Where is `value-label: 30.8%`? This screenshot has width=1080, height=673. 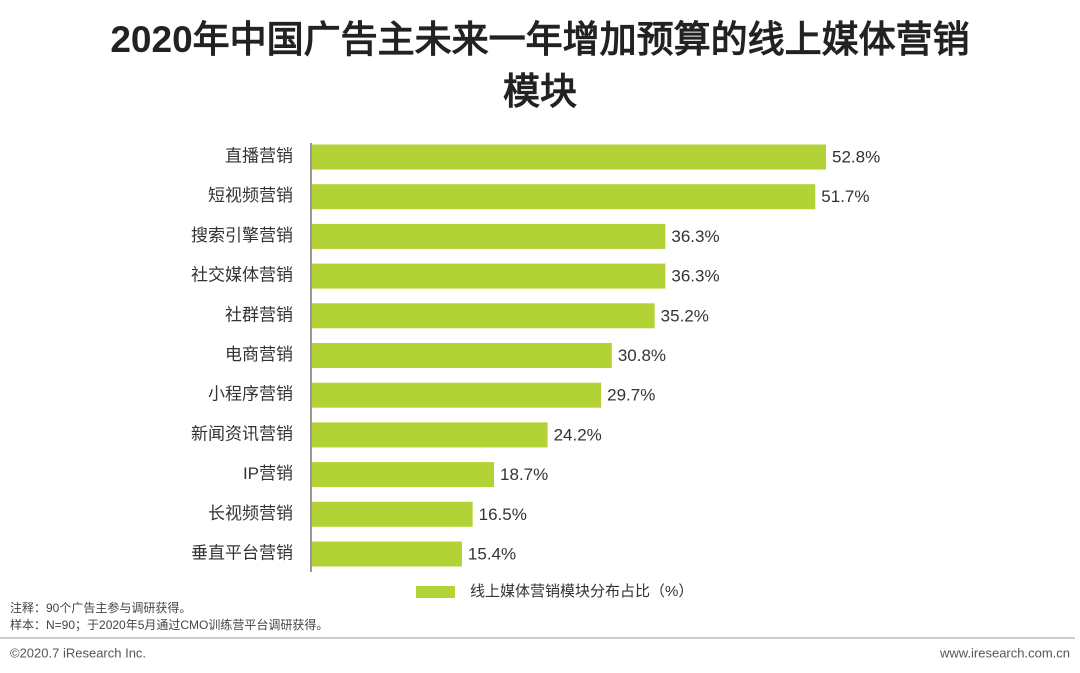
value-label: 30.8% is located at coordinates (642, 355).